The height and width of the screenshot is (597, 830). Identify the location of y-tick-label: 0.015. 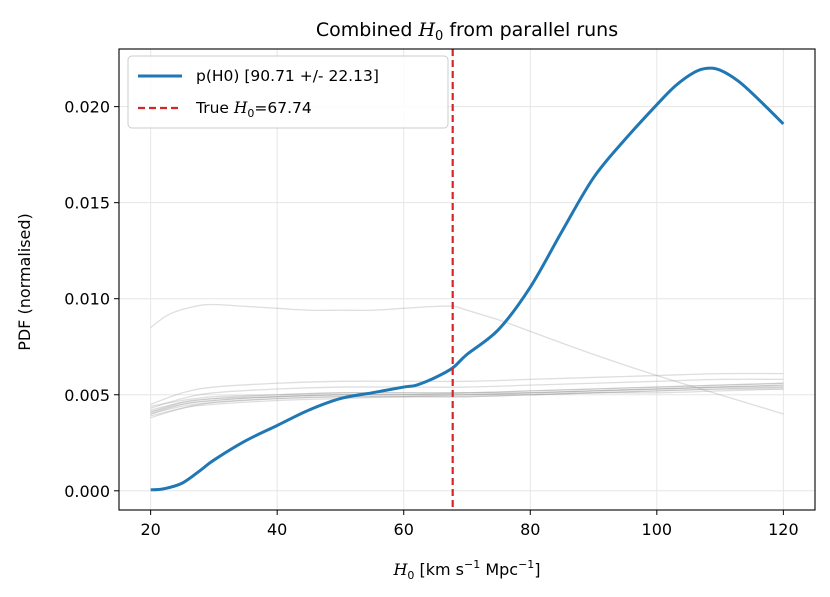
(87, 203).